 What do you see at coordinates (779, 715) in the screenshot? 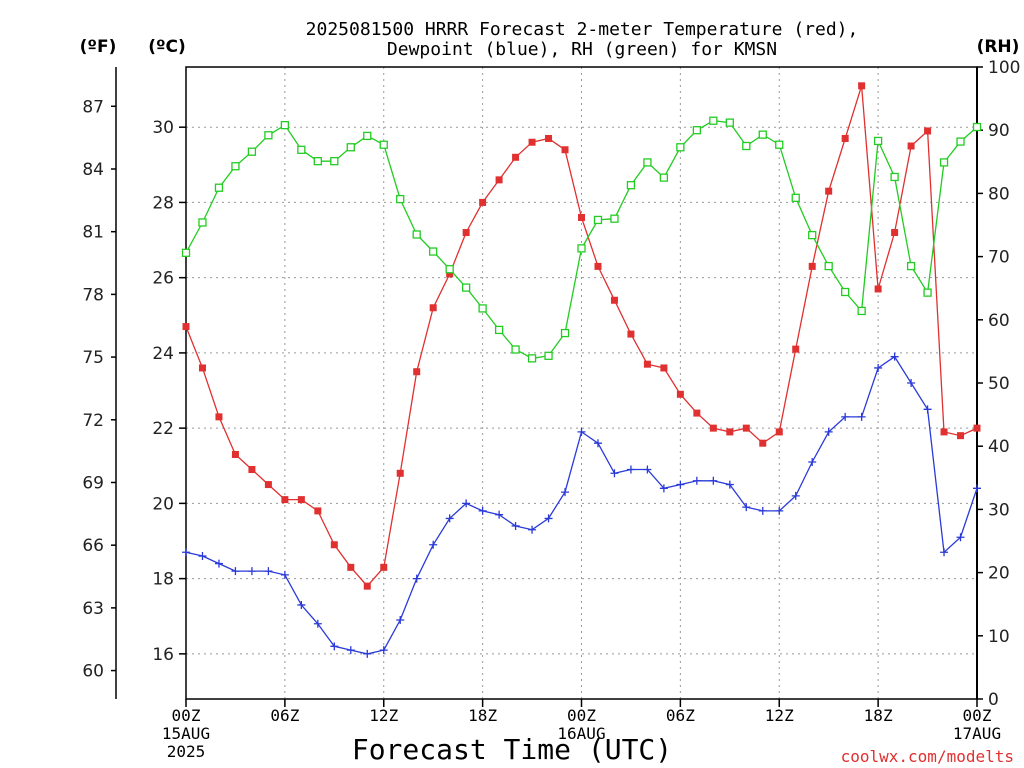
I see `x-tick-label: 12Z` at bounding box center [779, 715].